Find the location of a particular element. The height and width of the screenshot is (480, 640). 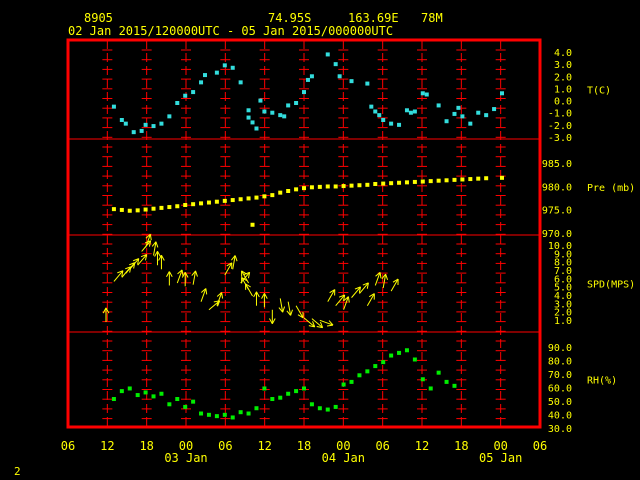

y-tick-label: 30.0 is located at coordinates (560, 429).